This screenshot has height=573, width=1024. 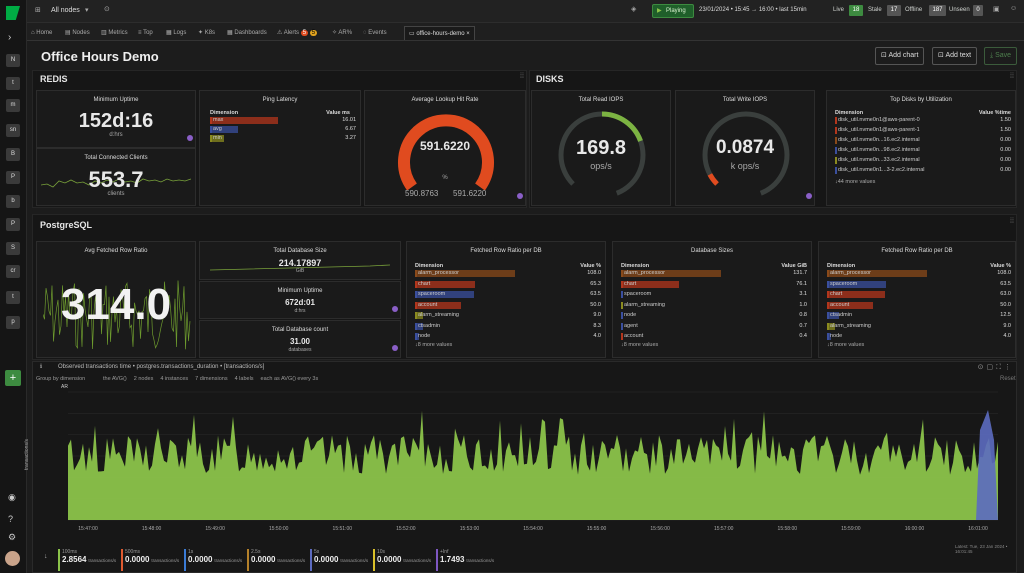 What do you see at coordinates (207, 33) in the screenshot?
I see `tab-k8s: ✦ K8s` at bounding box center [207, 33].